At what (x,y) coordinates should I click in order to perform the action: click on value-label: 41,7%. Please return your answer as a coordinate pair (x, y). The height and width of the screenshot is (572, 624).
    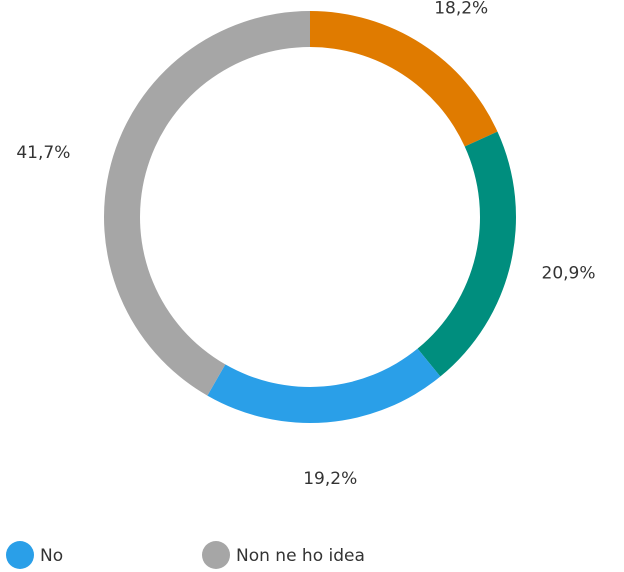
    Looking at the image, I should click on (43, 153).